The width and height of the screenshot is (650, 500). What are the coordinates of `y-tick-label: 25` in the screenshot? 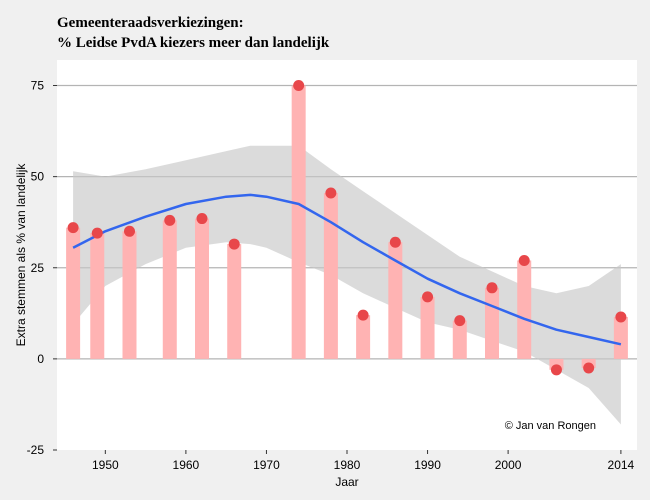 It's located at (38, 268).